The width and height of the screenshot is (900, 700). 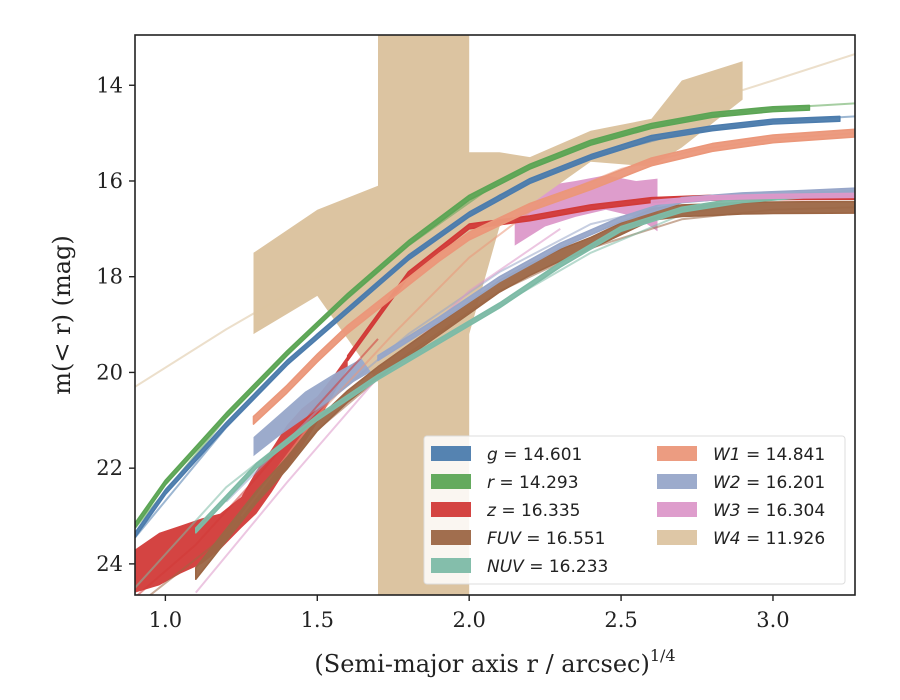 I want to click on legend-label-fuv: FUV = 16.551, so click(x=546, y=539).